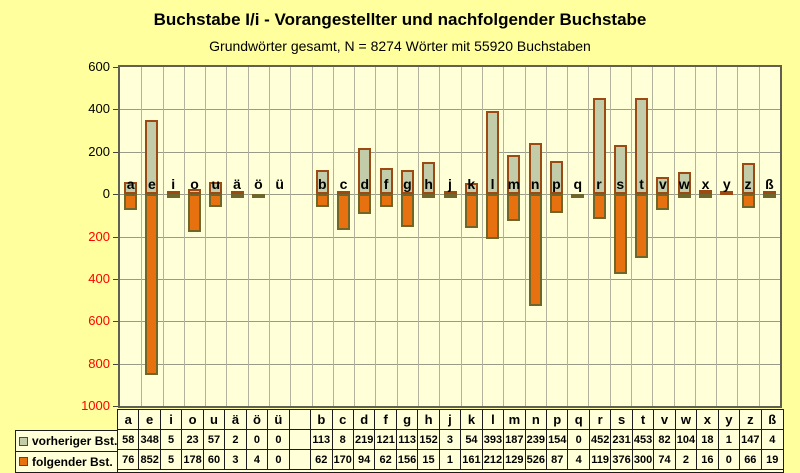 Image resolution: width=800 pixels, height=473 pixels. Describe the element at coordinates (257, 440) in the screenshot. I see `table-cell-vorheriger-ö: 0` at that location.